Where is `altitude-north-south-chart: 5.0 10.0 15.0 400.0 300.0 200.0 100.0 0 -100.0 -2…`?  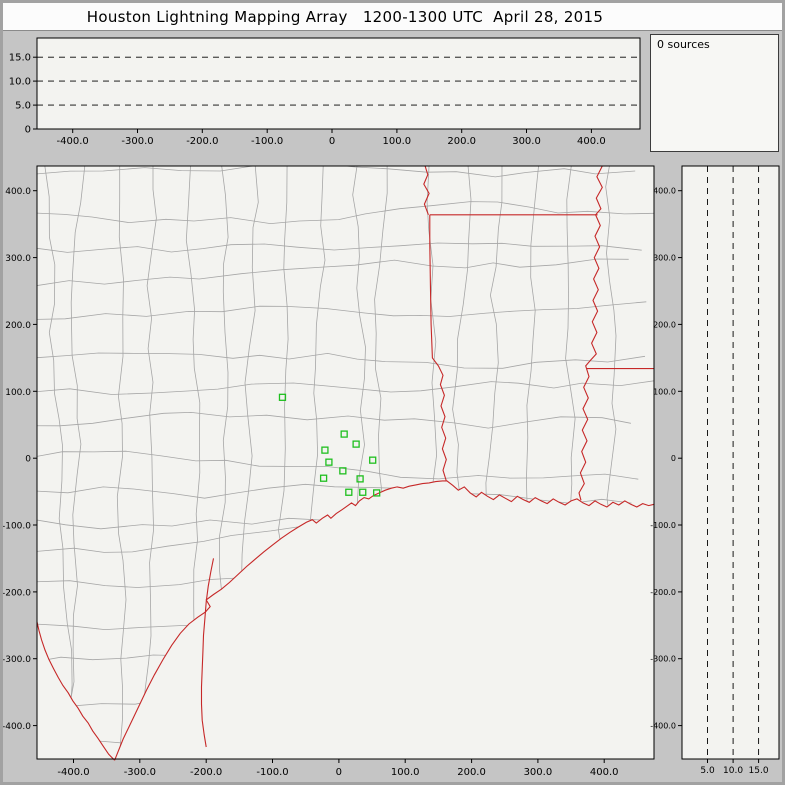
altitude-north-south-chart: 5.0 10.0 15.0 400.0 300.0 200.0 100.0 0 -100.0 -2… is located at coordinates (715, 470).